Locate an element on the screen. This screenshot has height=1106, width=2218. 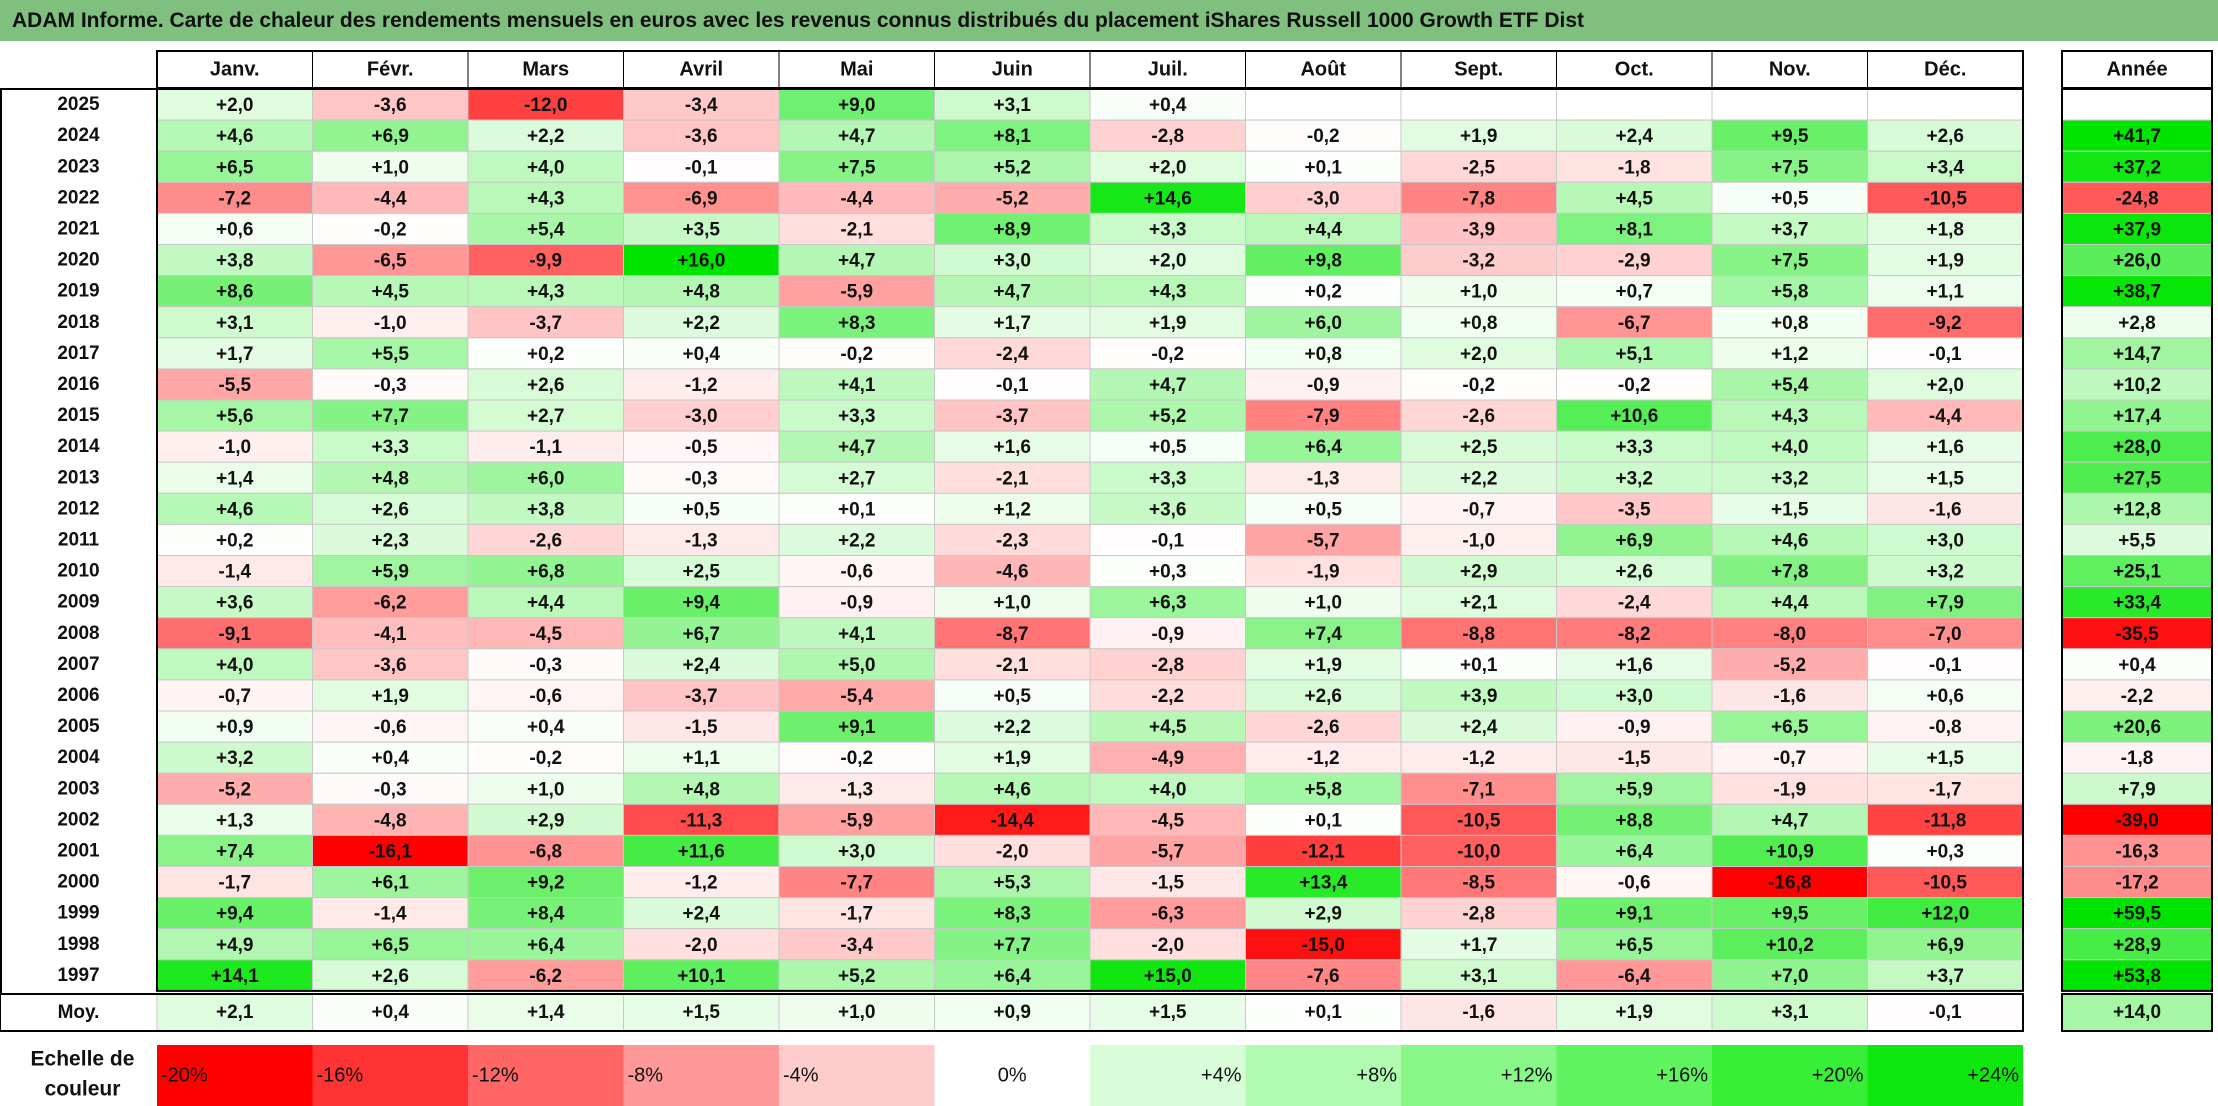
heat-cell-value: +7,5 is located at coordinates (1790, 167).